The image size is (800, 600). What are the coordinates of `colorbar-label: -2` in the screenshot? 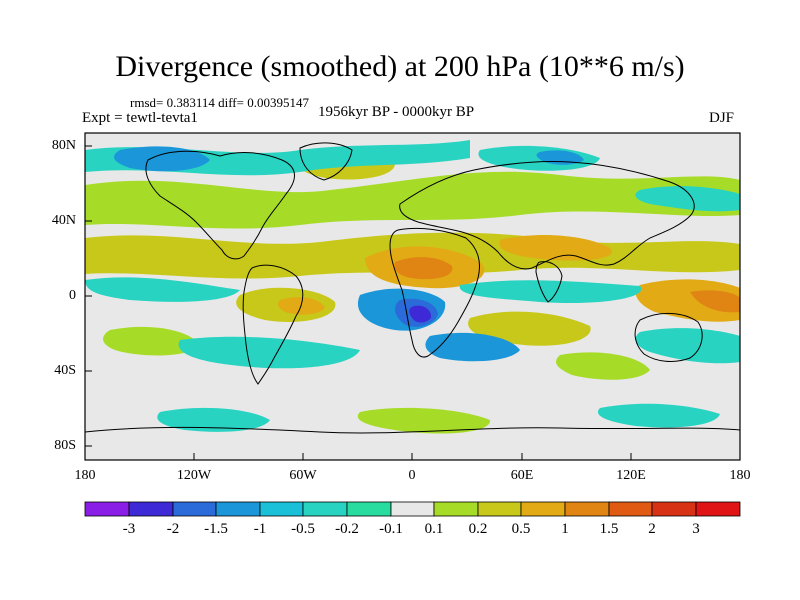 It's located at (173, 529).